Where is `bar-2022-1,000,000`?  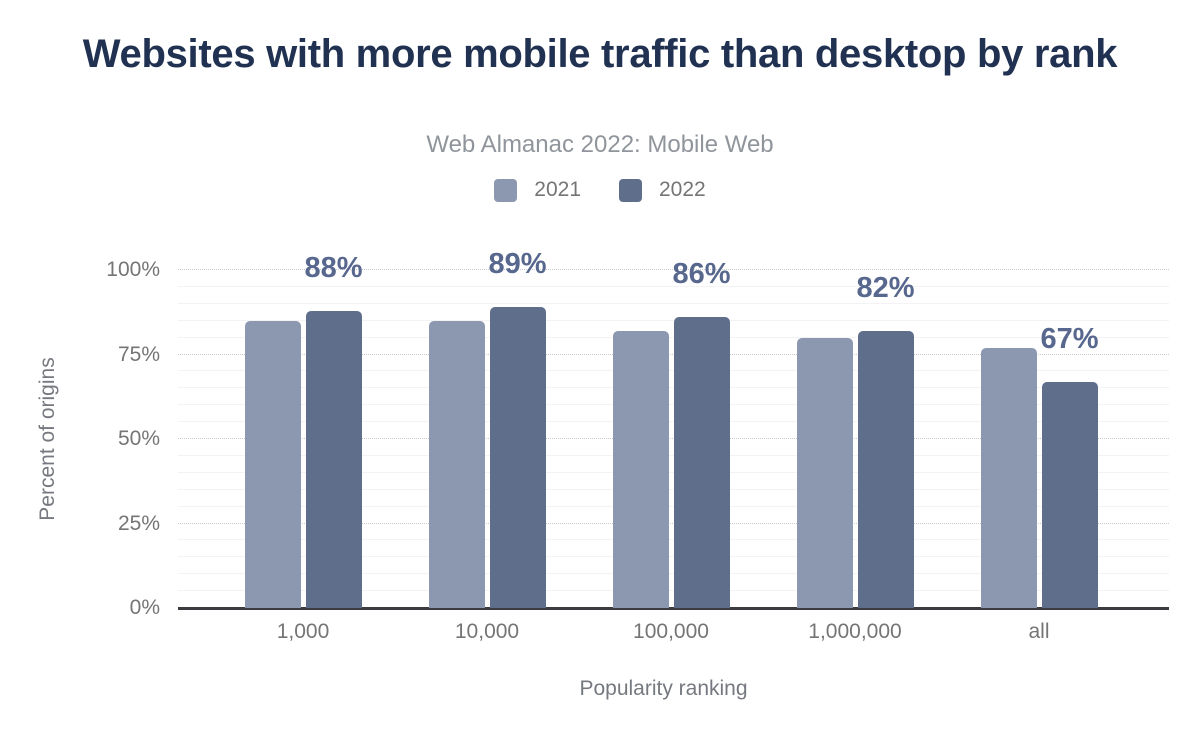
bar-2022-1,000,000 is located at coordinates (885, 469).